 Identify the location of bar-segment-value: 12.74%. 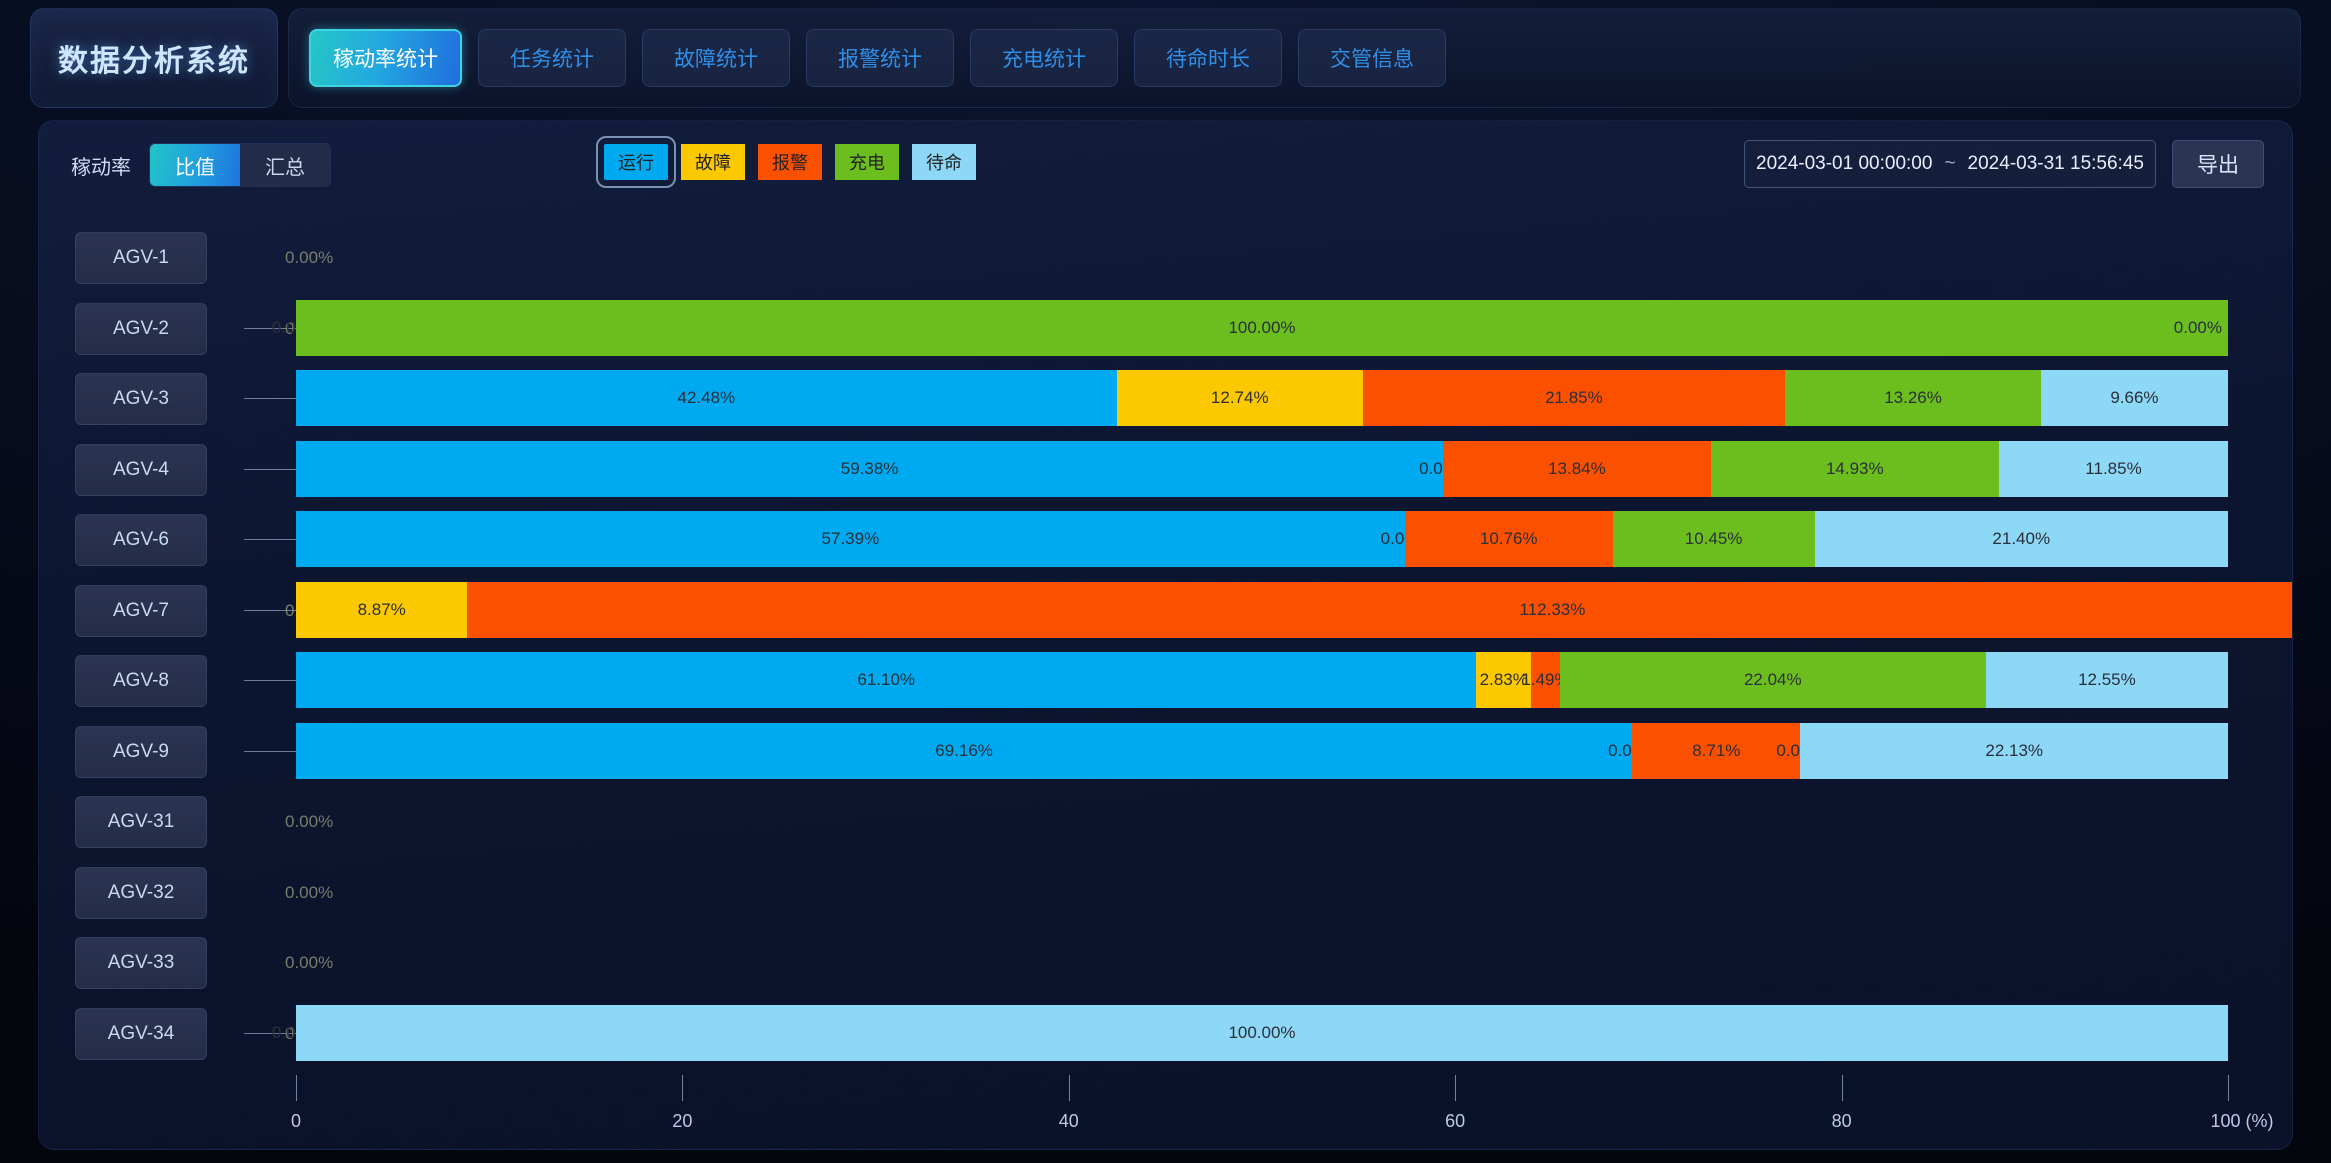
(1239, 397).